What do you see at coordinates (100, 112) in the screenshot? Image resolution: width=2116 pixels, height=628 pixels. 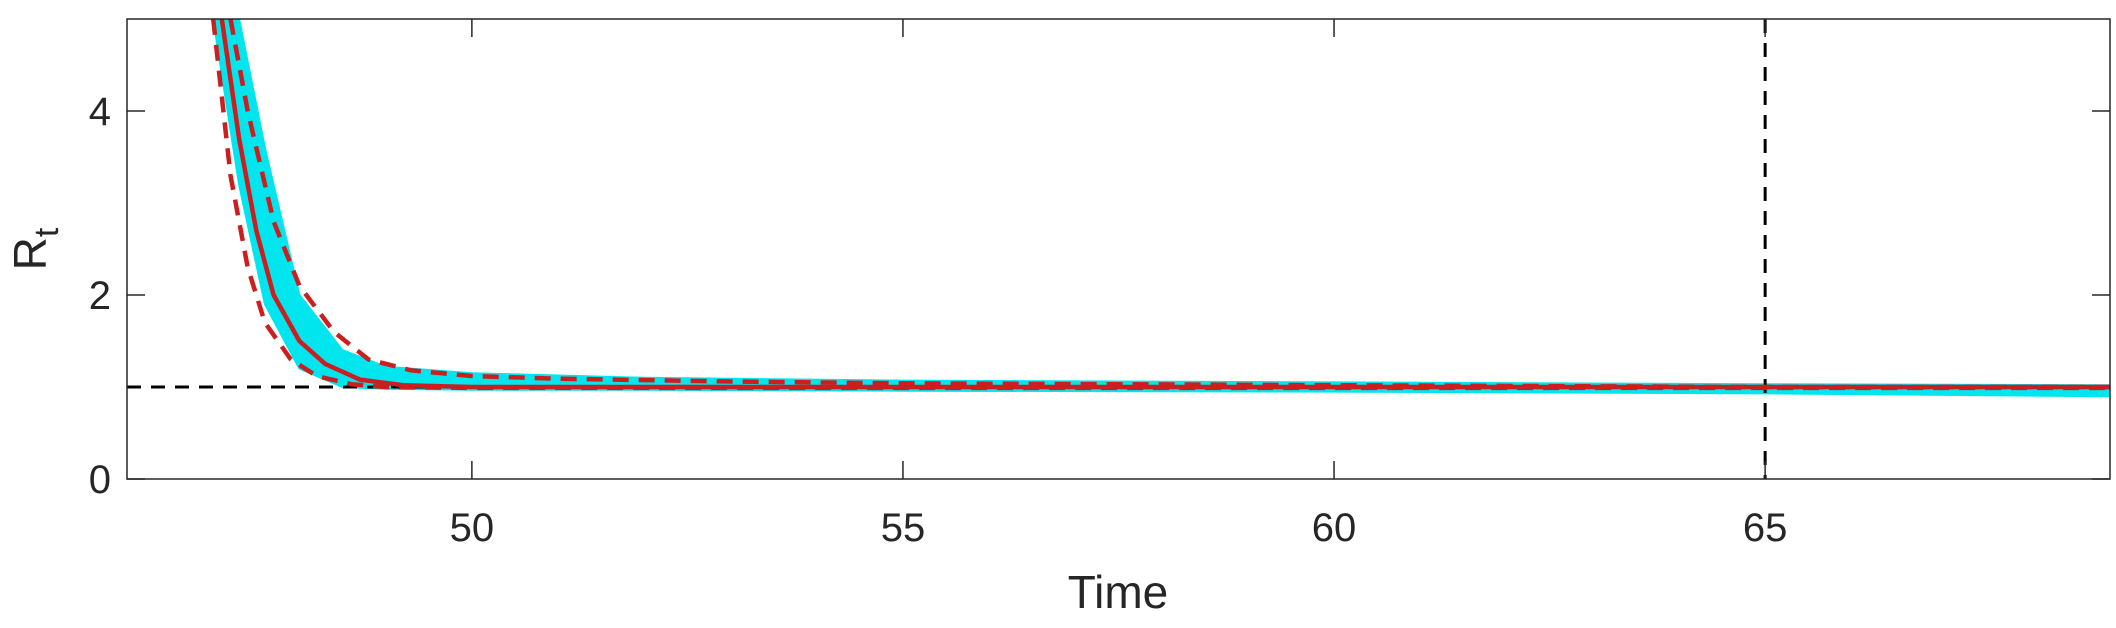 I see `y-tick-label: 4` at bounding box center [100, 112].